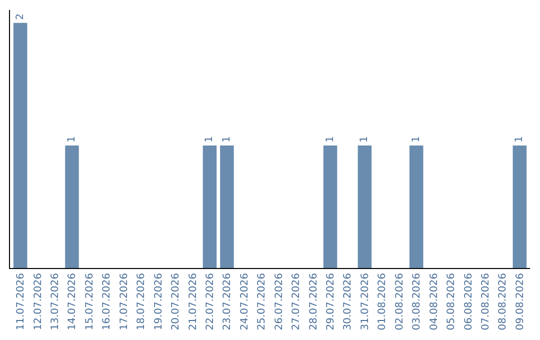  I want to click on x-tick-label: 17.07.2026, so click(124, 301).